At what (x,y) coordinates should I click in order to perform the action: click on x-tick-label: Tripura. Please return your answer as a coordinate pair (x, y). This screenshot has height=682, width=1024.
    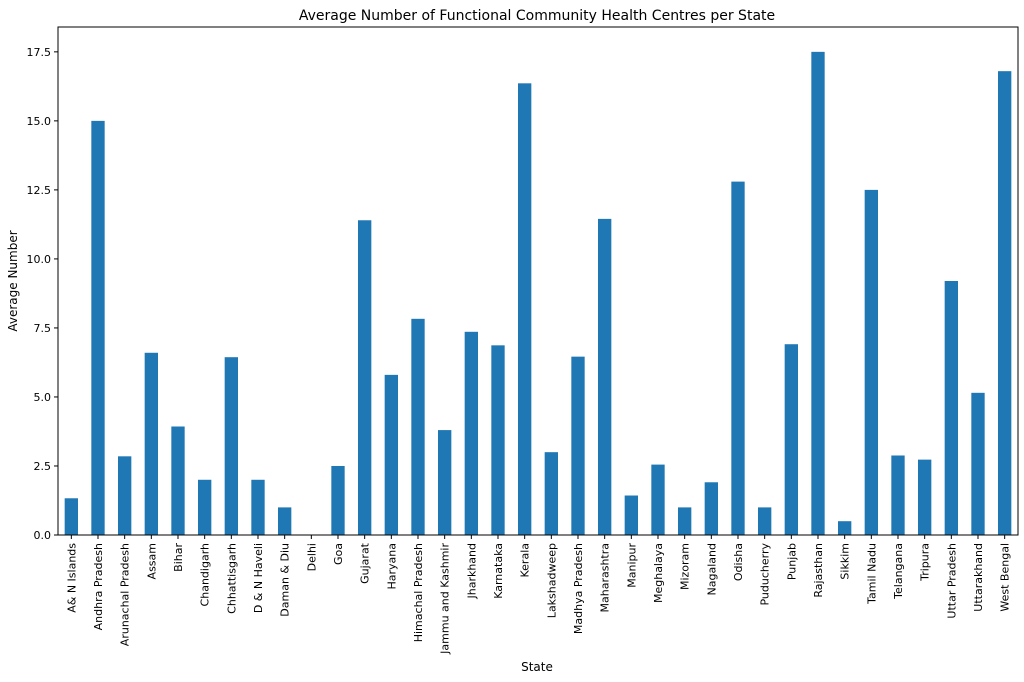
    Looking at the image, I should click on (925, 562).